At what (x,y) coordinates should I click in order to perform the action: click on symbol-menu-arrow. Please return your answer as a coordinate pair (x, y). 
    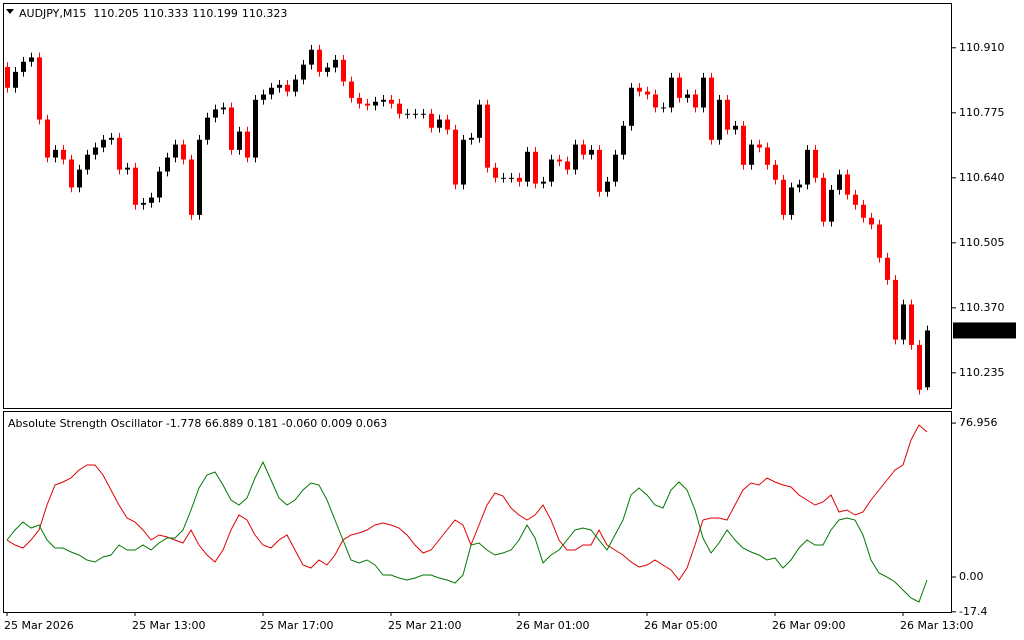
    Looking at the image, I should click on (10, 11).